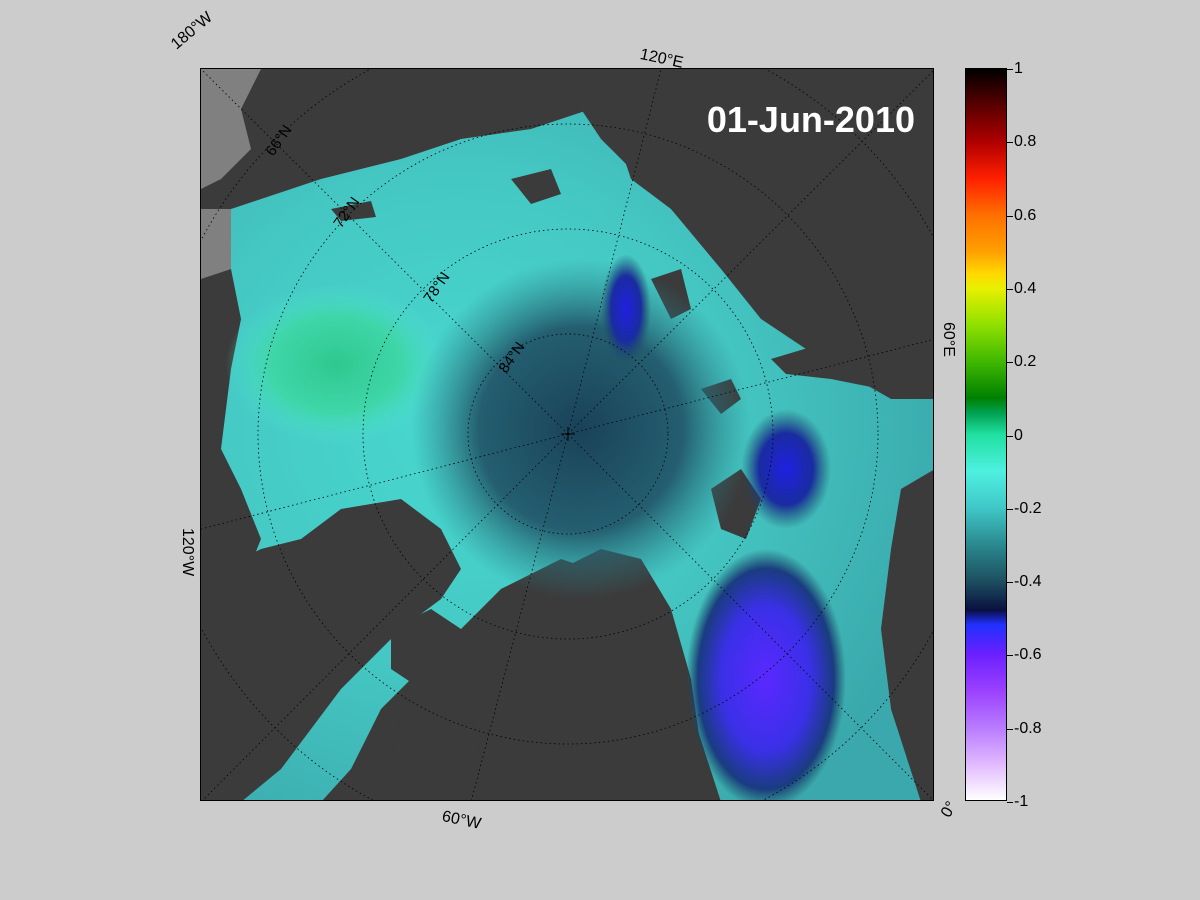 The width and height of the screenshot is (1200, 900). What do you see at coordinates (331, 649) in the screenshot?
I see `canadian-archipelago` at bounding box center [331, 649].